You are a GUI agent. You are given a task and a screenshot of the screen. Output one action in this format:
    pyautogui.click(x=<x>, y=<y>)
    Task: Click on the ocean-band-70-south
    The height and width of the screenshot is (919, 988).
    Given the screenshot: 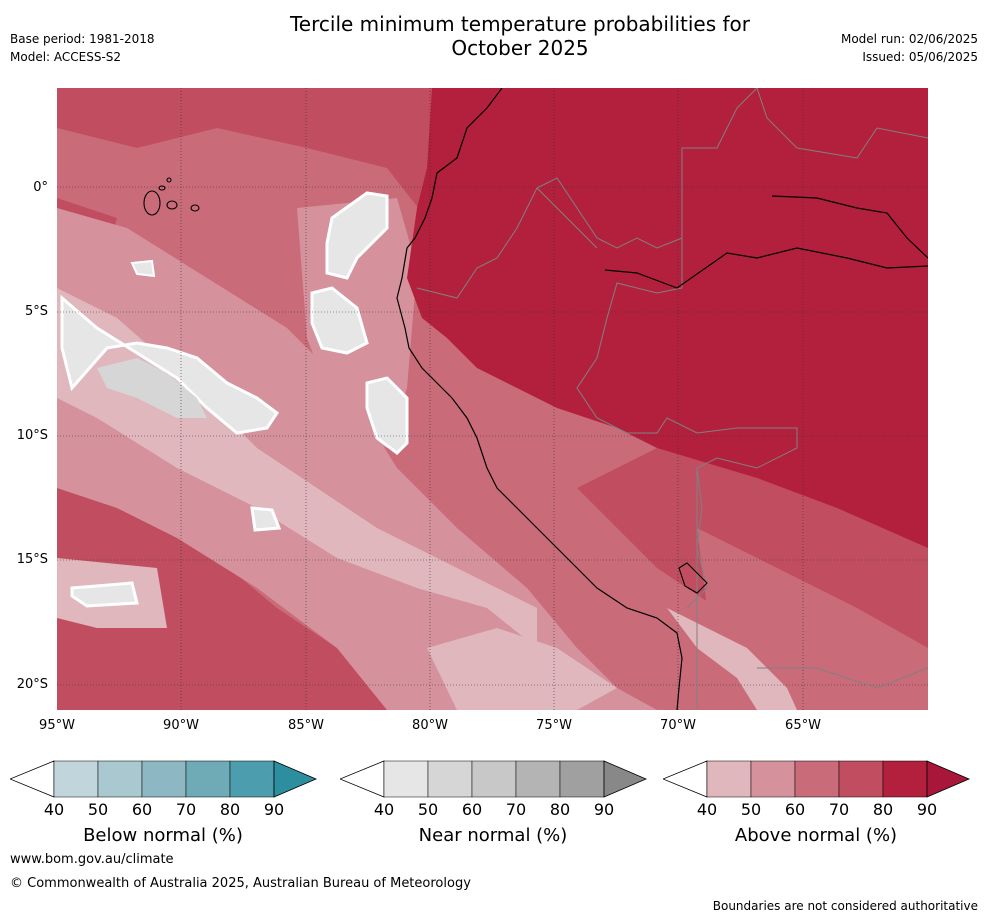 What is the action you would take?
    pyautogui.click(x=222, y=599)
    